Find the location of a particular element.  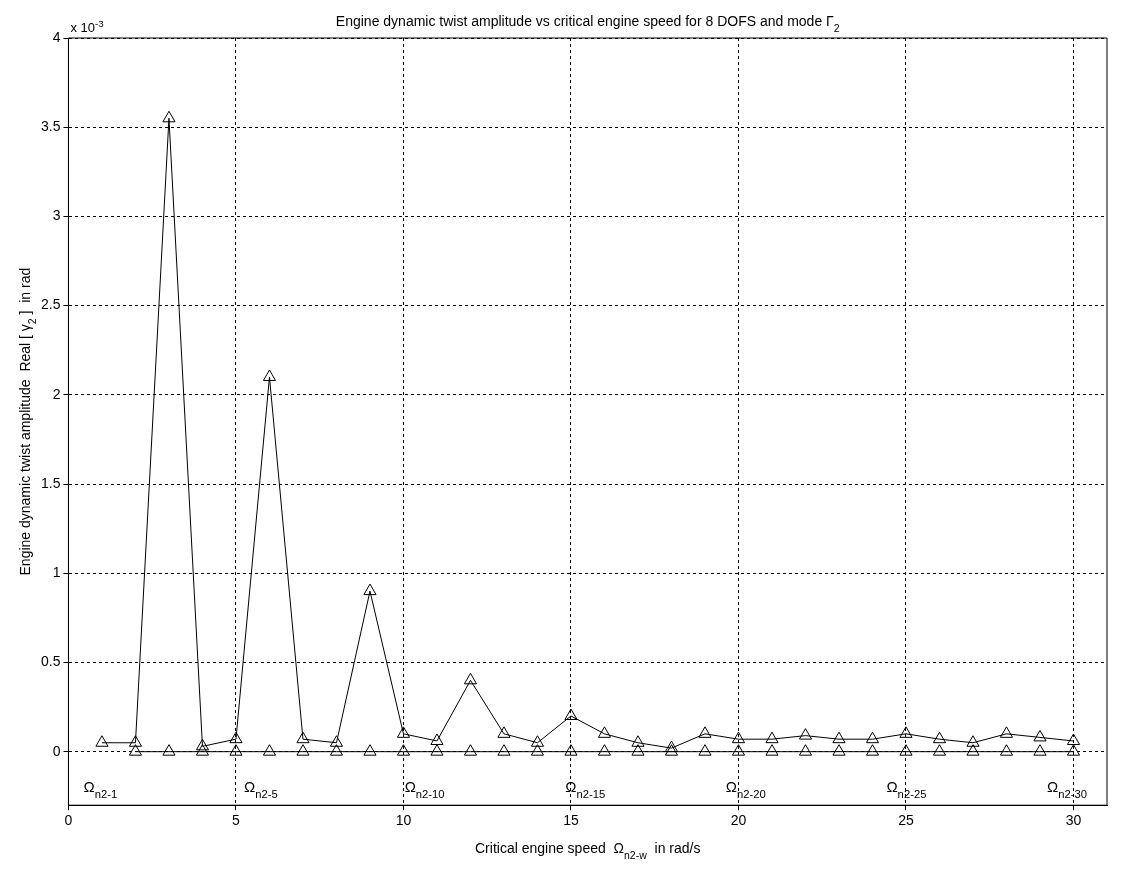

x-tick-label: 20 is located at coordinates (738, 820).